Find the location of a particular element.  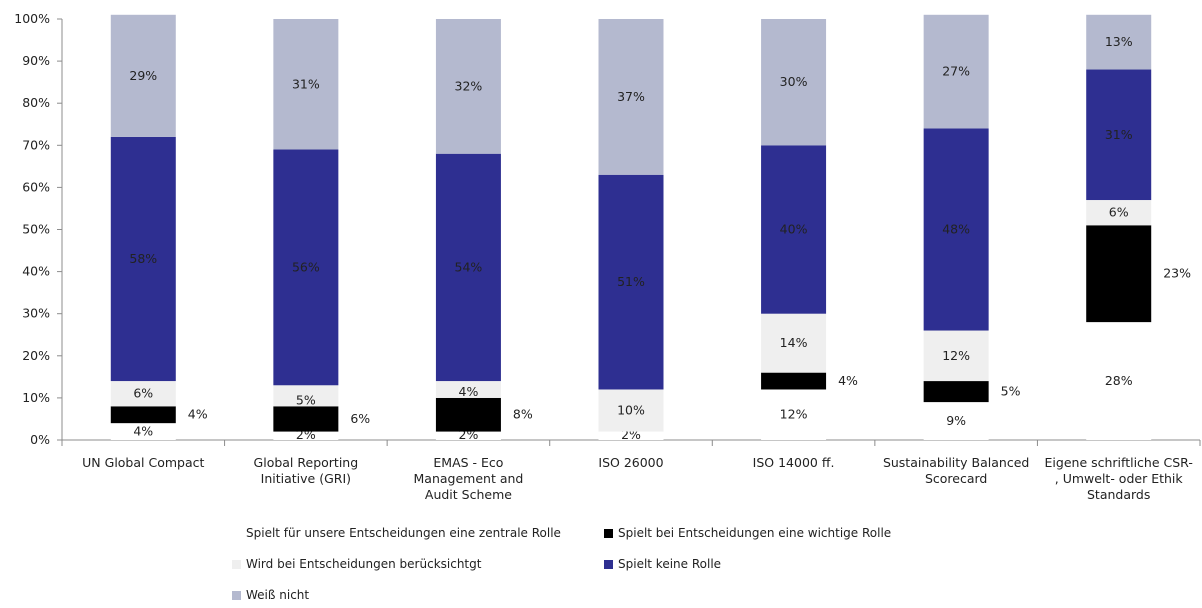

category-label-line: ISO 14000 ff. is located at coordinates (793, 462).